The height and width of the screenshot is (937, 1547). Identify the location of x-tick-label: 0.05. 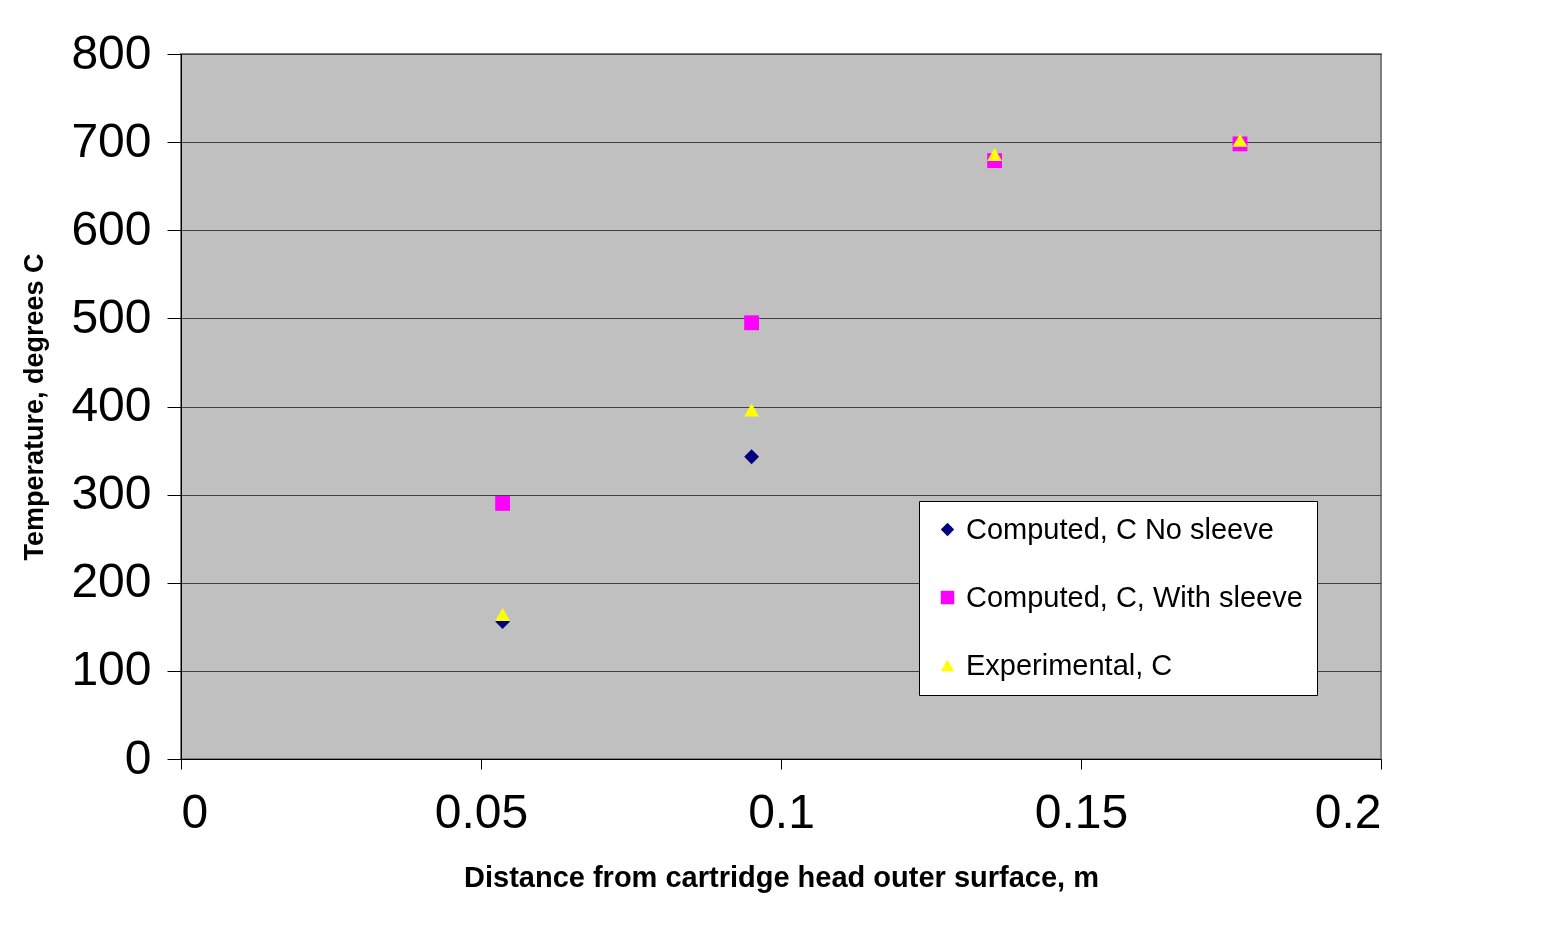
(481, 811).